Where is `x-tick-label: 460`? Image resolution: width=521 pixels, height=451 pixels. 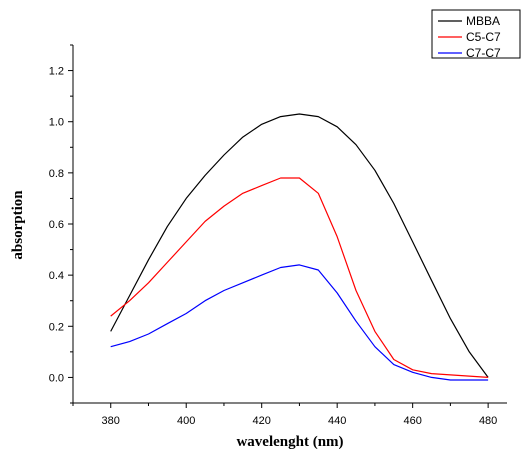 x-tick-label: 460 is located at coordinates (412, 421).